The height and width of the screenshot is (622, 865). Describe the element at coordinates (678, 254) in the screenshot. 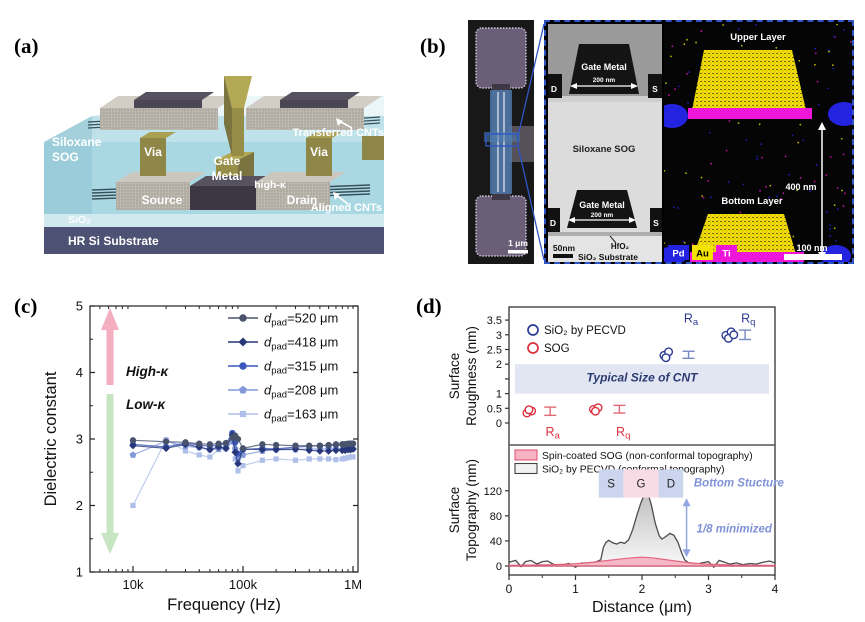

I see `svg-text: Pd` at that location.